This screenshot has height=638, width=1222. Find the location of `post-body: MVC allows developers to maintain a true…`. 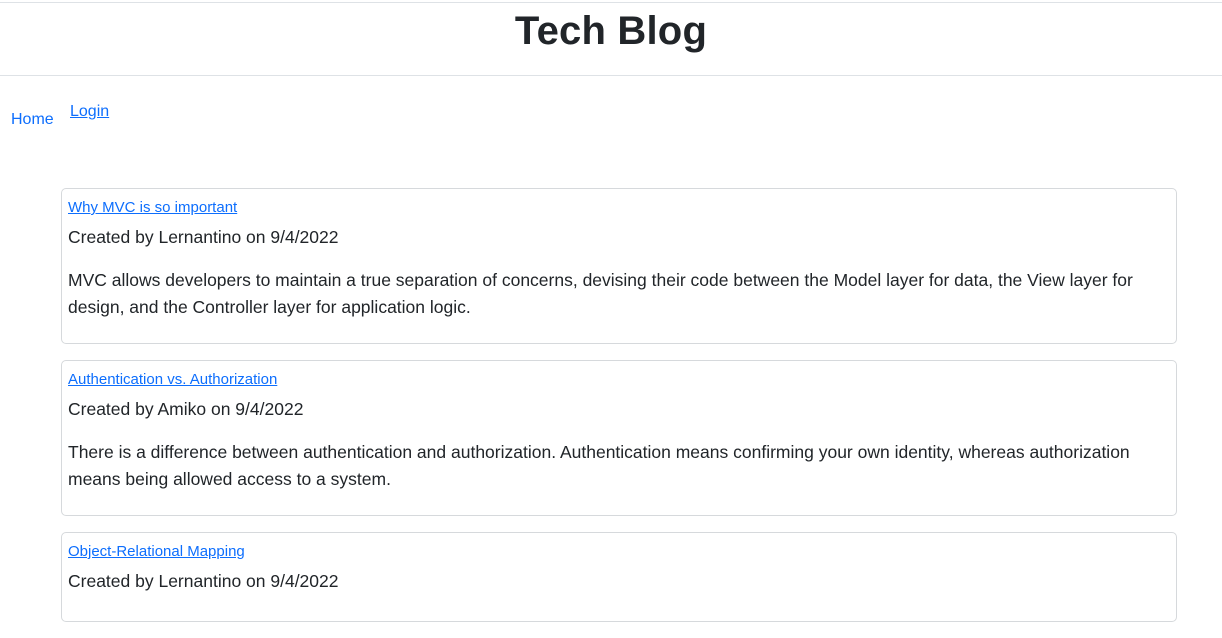

post-body: MVC allows developers to maintain a true… is located at coordinates (600, 293).